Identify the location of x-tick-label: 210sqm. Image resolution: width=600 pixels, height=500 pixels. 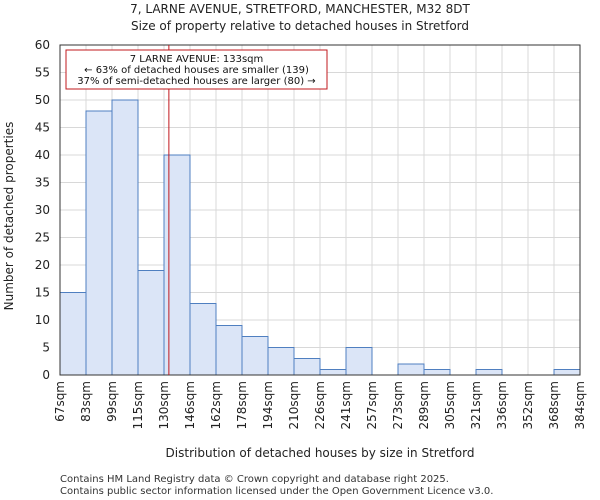
(294, 405).